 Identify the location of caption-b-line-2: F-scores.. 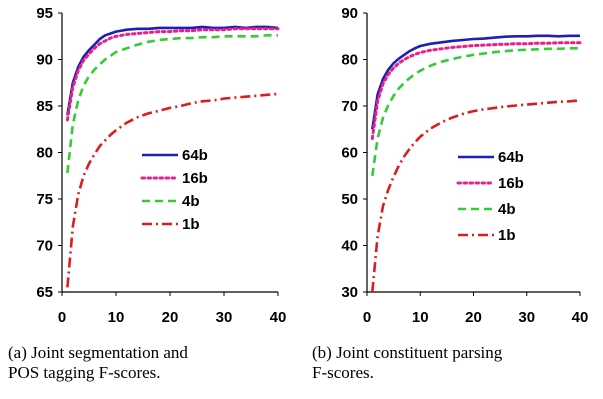
(343, 372).